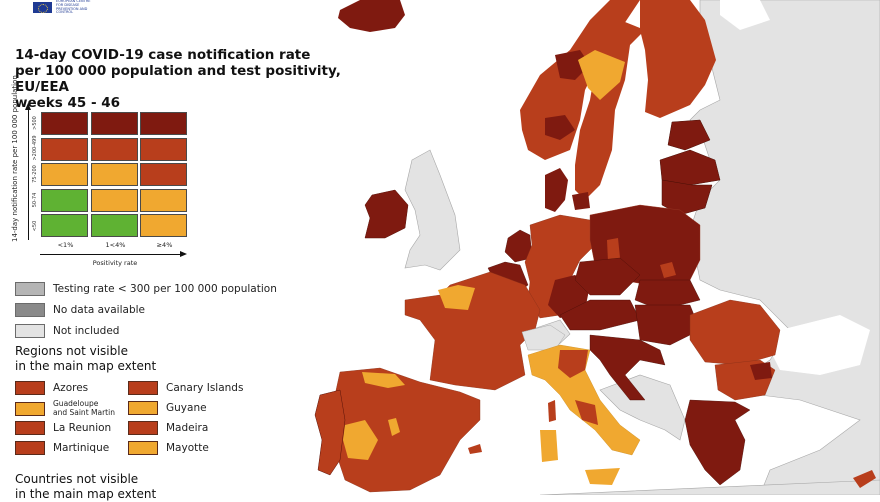 The image size is (880, 502). What do you see at coordinates (82, 428) in the screenshot?
I see `region-label: La Reunion` at bounding box center [82, 428].